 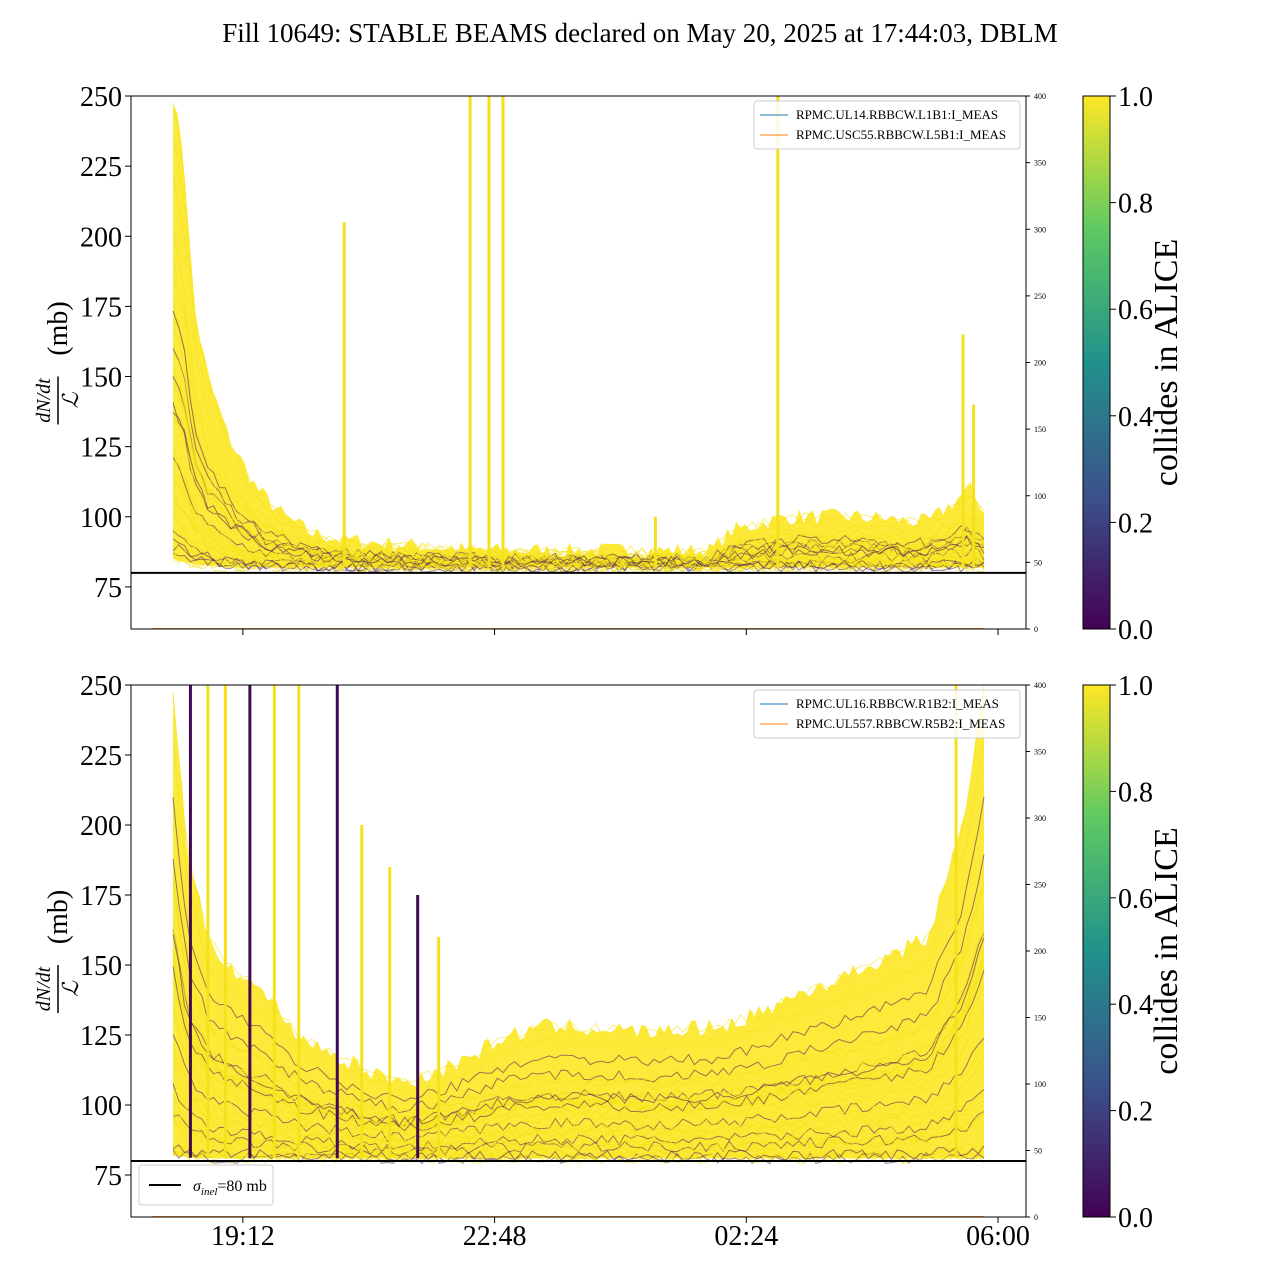 I want to click on top-y2tick-label: 250, so click(x=1040, y=296).